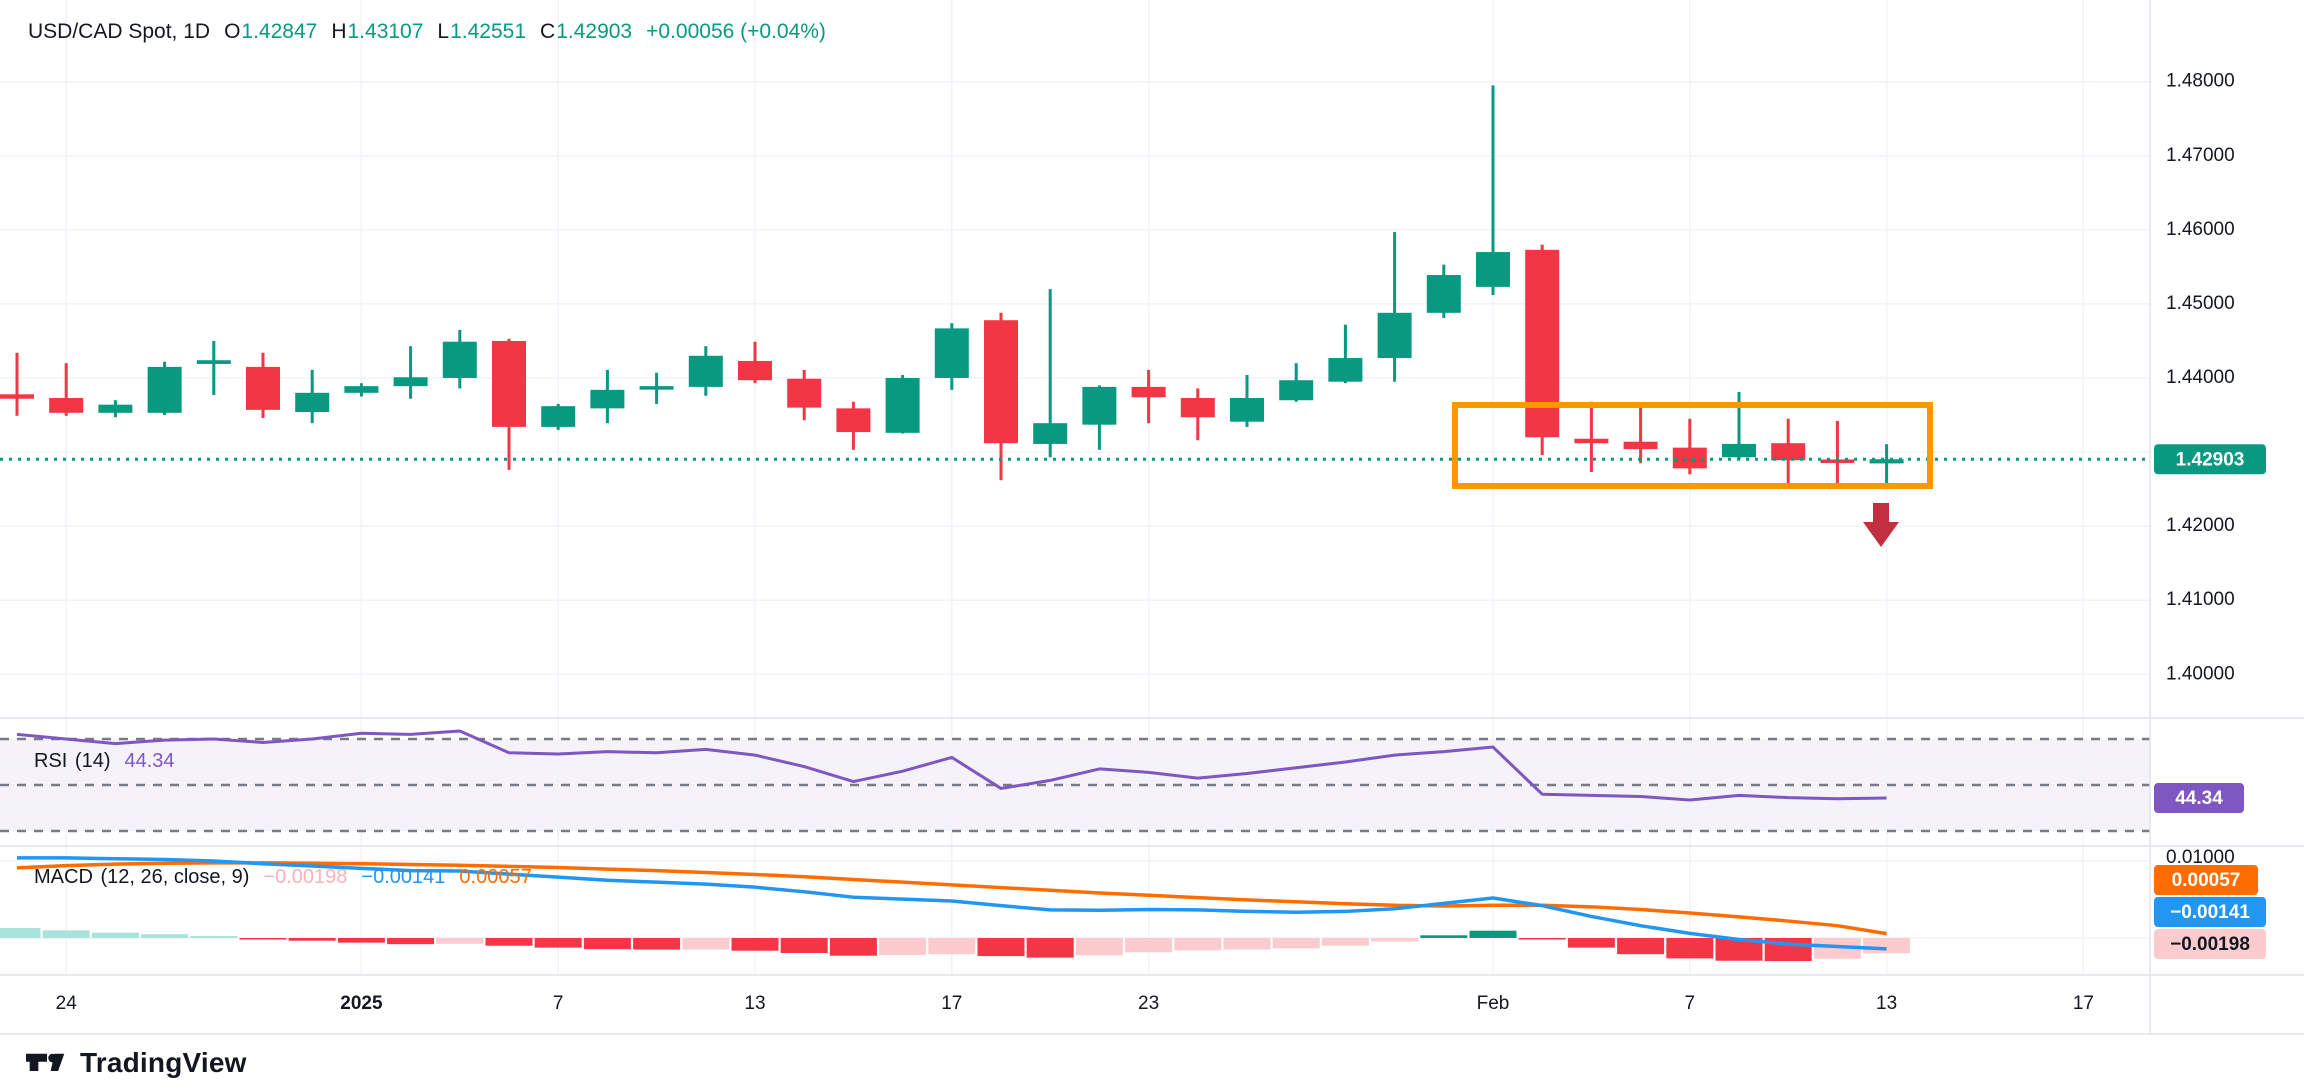 The image size is (2304, 1092). I want to click on macd-hist-badge, so click(2210, 944).